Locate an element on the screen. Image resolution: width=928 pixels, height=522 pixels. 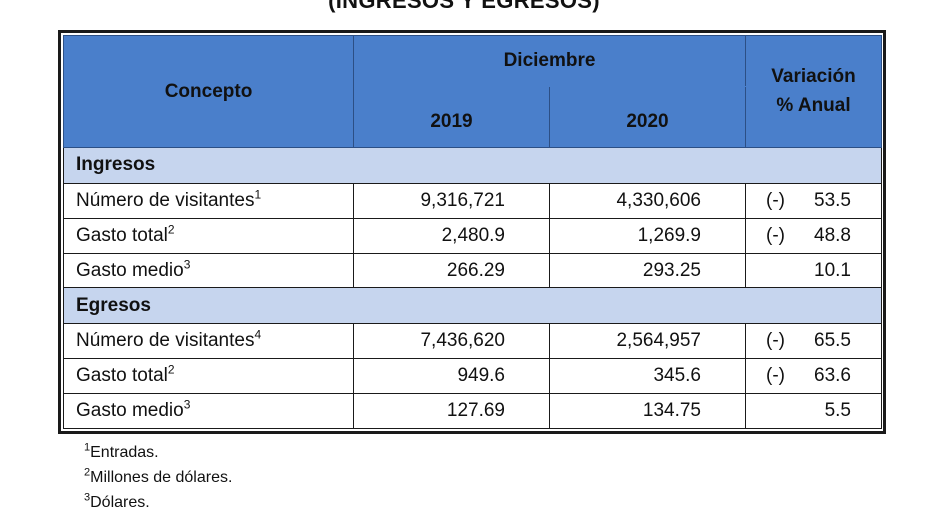
value-2019: 2,480.9 is located at coordinates (451, 235).